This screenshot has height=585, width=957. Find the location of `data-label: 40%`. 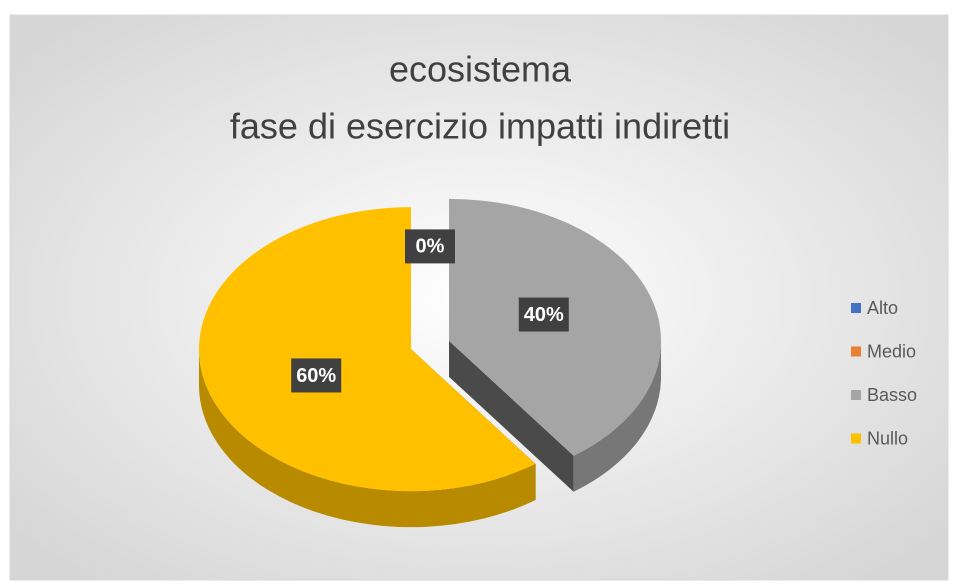

data-label: 40% is located at coordinates (544, 315).